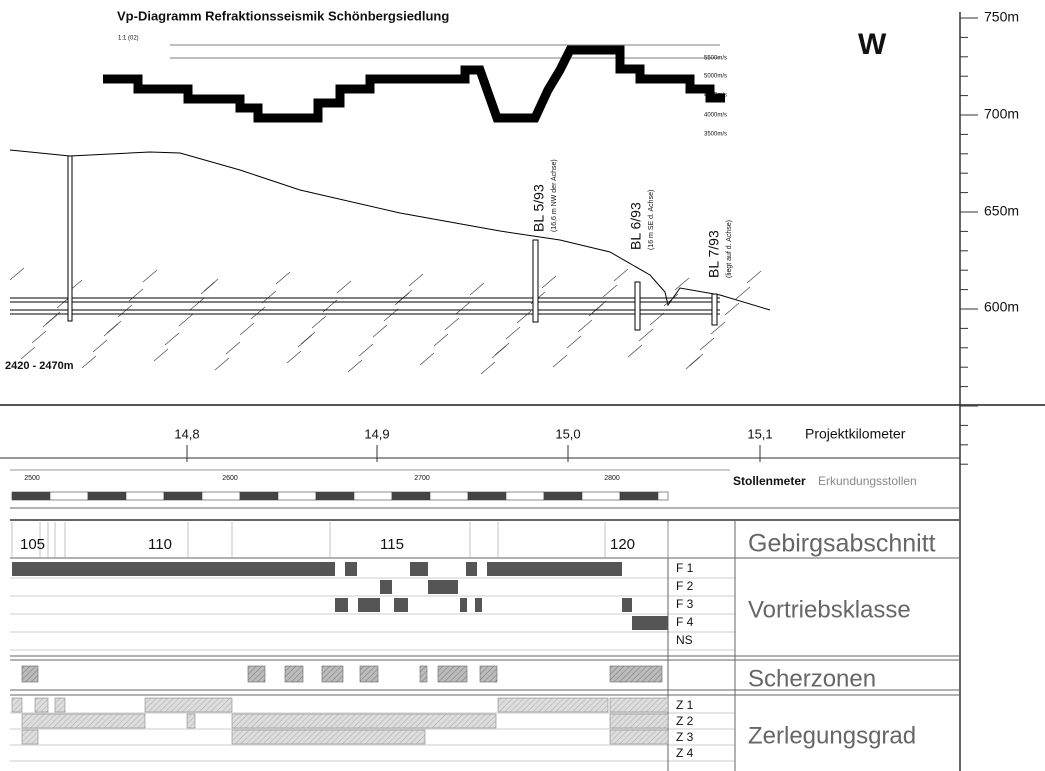 The height and width of the screenshot is (771, 1045). Describe the element at coordinates (685, 705) in the screenshot. I see `fracture-code: Z 1` at that location.